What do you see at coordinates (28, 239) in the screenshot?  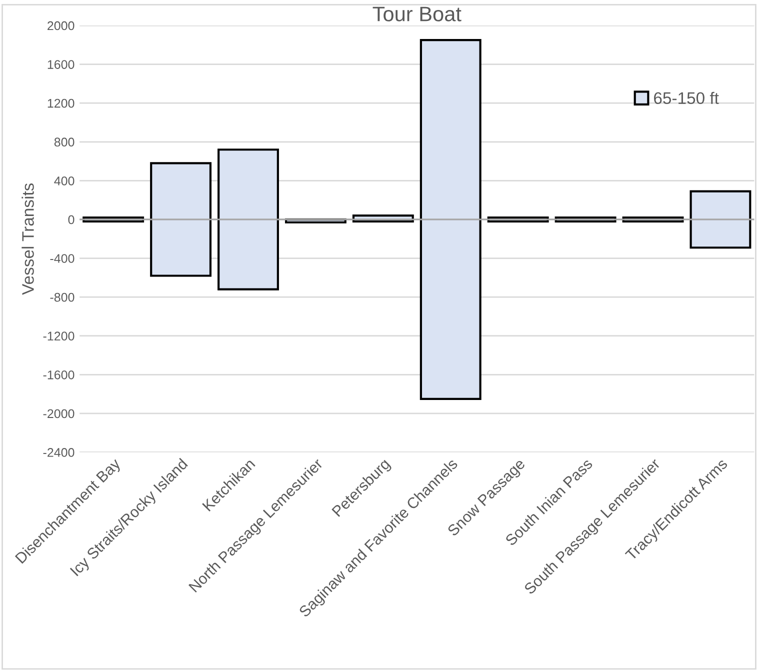 I see `y-axis-title: Vessel Transits` at bounding box center [28, 239].